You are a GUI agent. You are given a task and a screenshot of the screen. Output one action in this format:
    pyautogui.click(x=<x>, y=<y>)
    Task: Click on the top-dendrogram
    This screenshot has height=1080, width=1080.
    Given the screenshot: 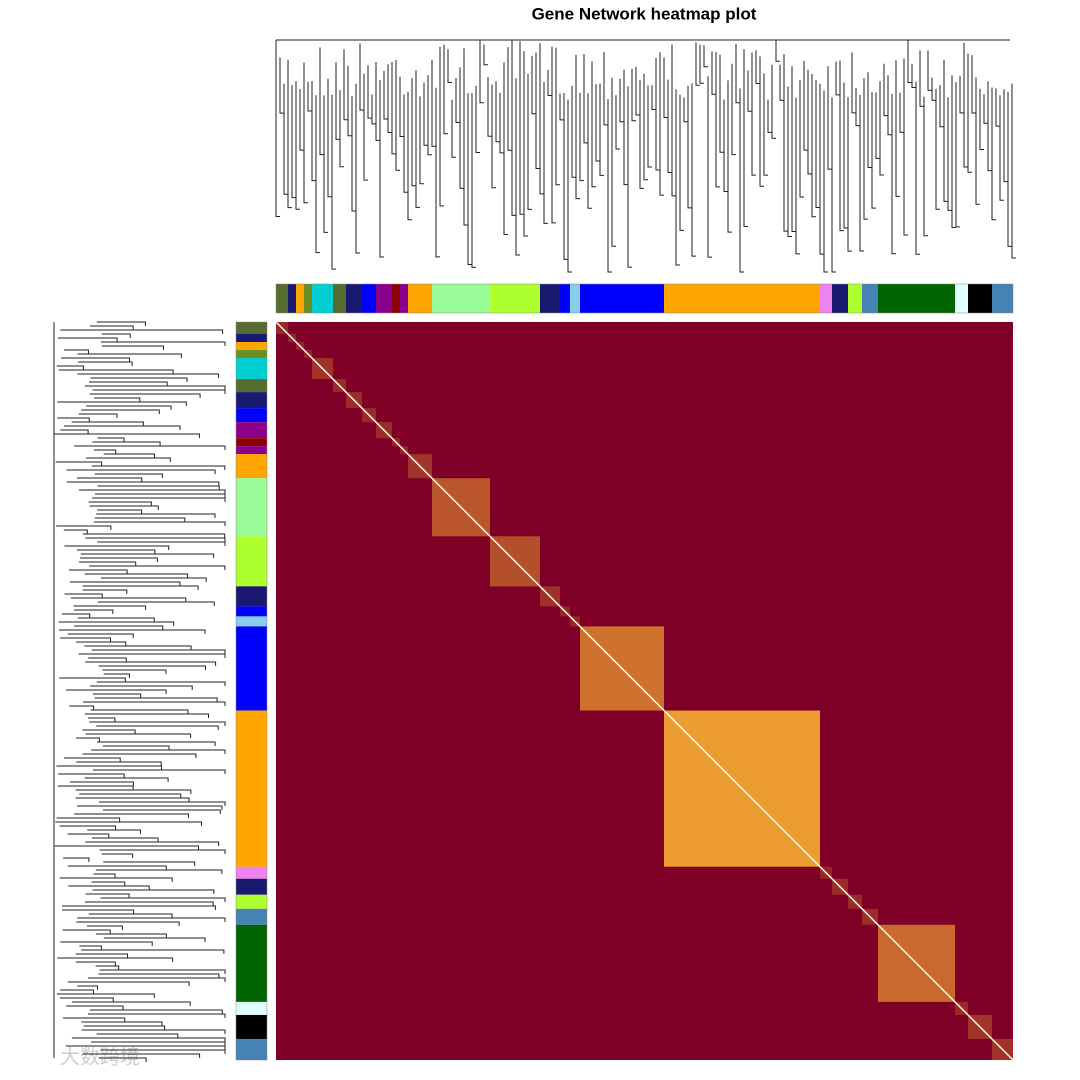 What is the action you would take?
    pyautogui.click(x=645, y=156)
    